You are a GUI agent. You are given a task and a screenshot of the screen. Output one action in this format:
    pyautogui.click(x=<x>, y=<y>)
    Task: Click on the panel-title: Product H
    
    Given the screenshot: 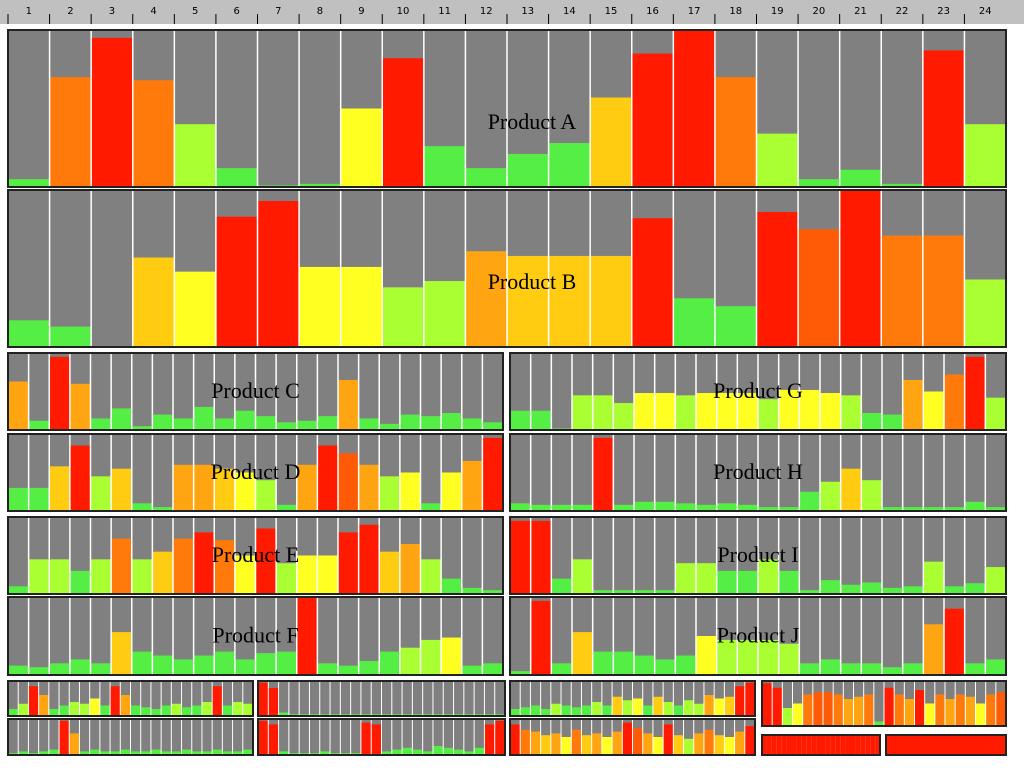 What is the action you would take?
    pyautogui.click(x=758, y=471)
    